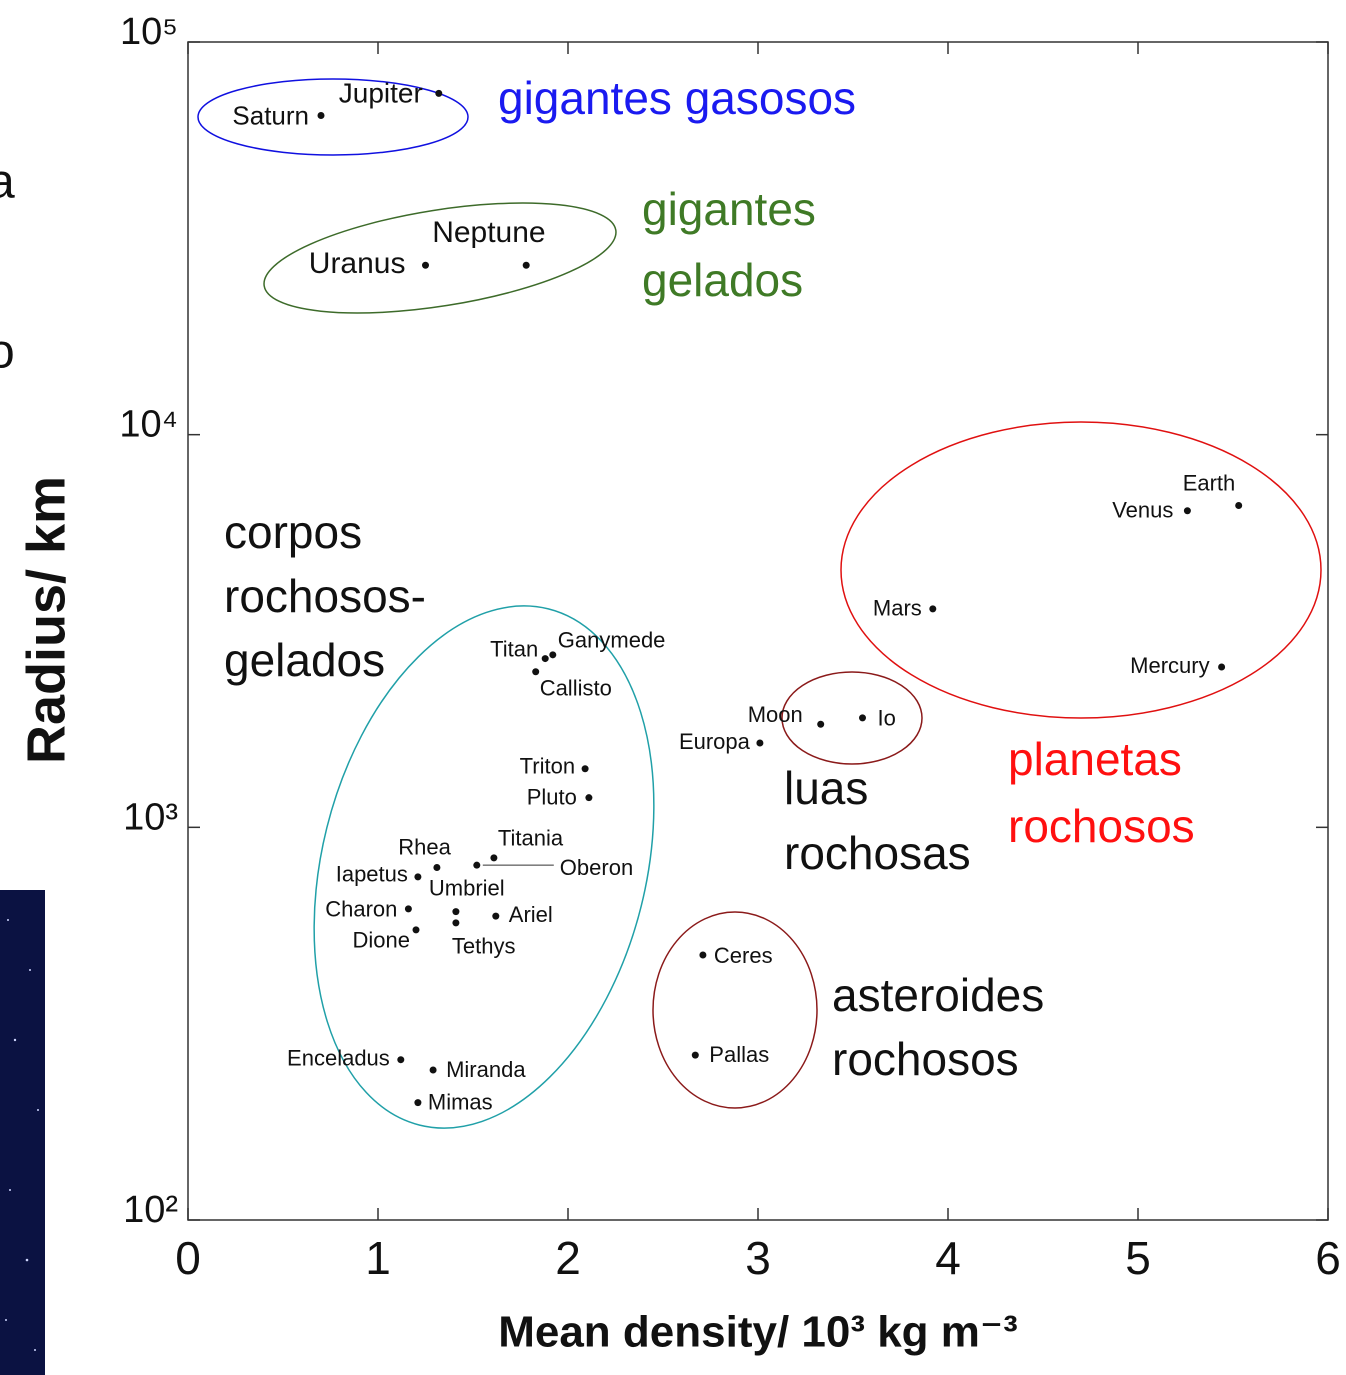 The image size is (1346, 1375). What do you see at coordinates (460, 1101) in the screenshot?
I see `point-label: Mimas` at bounding box center [460, 1101].